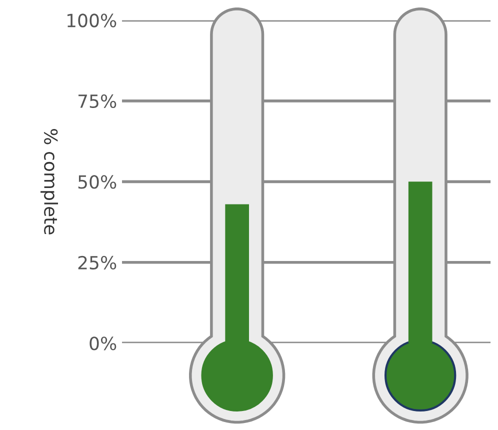 This screenshot has height=430, width=498. Describe the element at coordinates (49, 181) in the screenshot. I see `y-axis-title: % complete` at that location.